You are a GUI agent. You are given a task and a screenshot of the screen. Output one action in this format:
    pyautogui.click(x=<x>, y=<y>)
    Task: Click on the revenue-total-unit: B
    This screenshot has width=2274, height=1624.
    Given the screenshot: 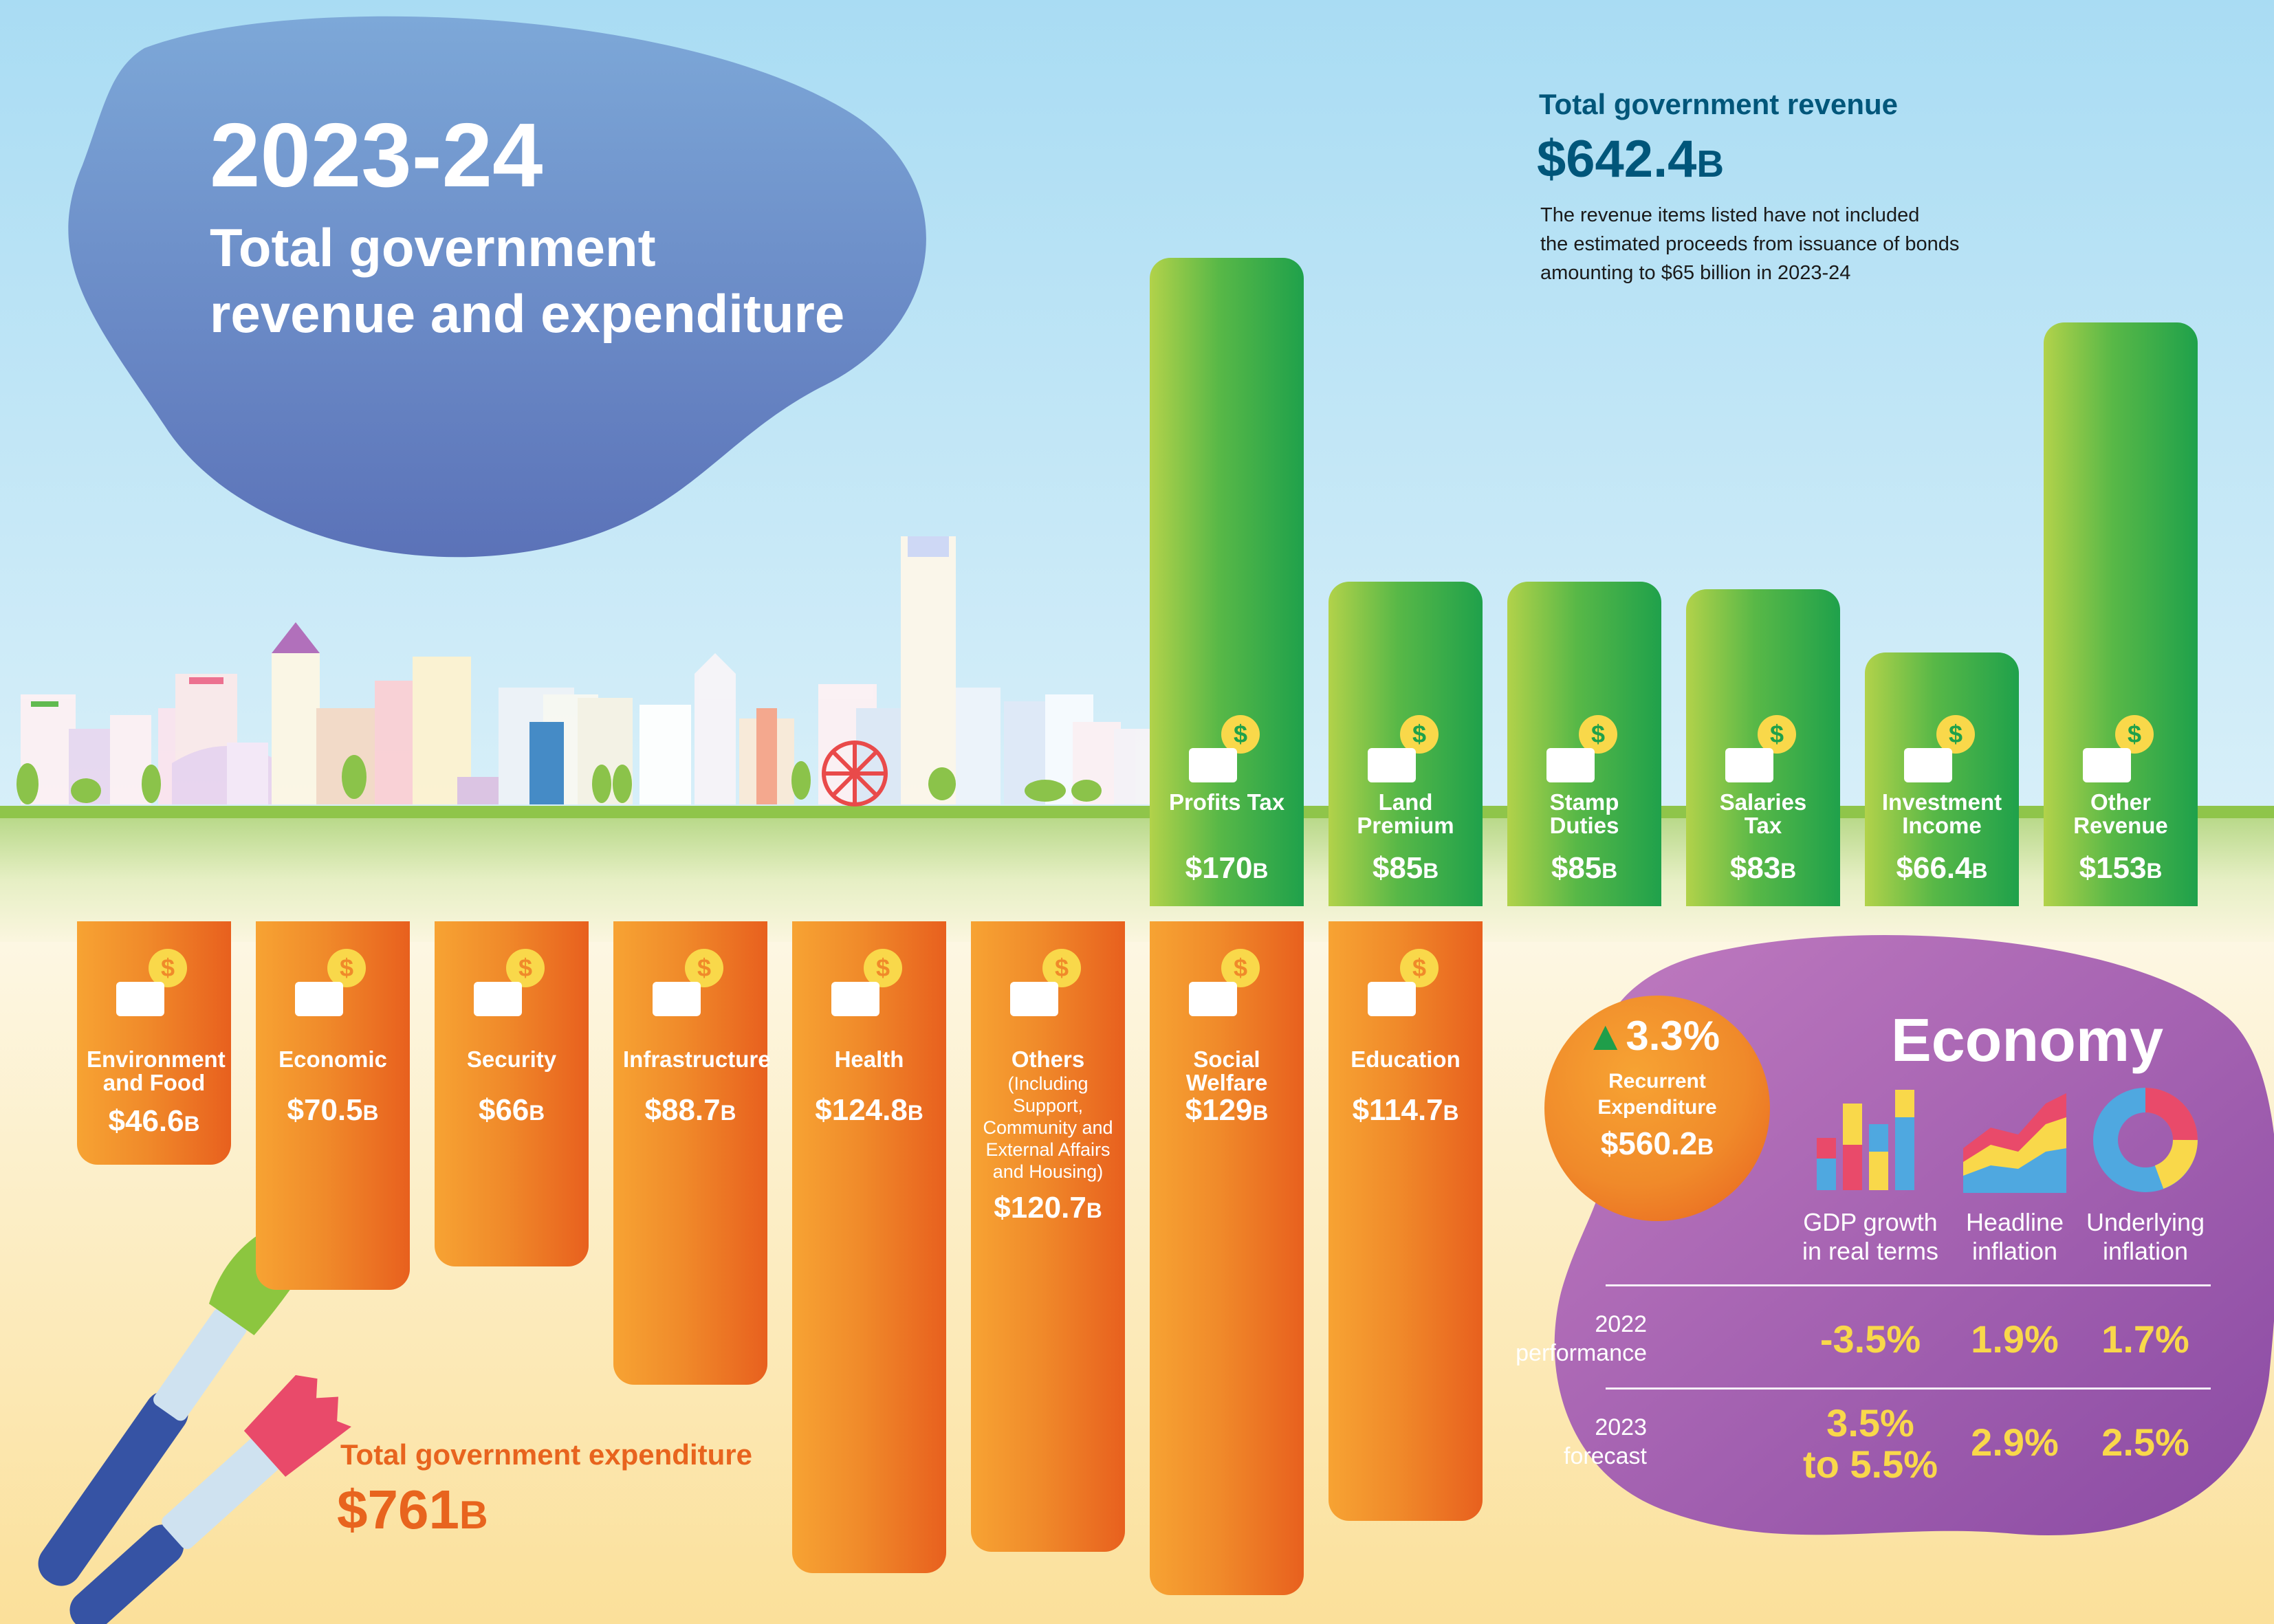 What is the action you would take?
    pyautogui.click(x=1710, y=163)
    